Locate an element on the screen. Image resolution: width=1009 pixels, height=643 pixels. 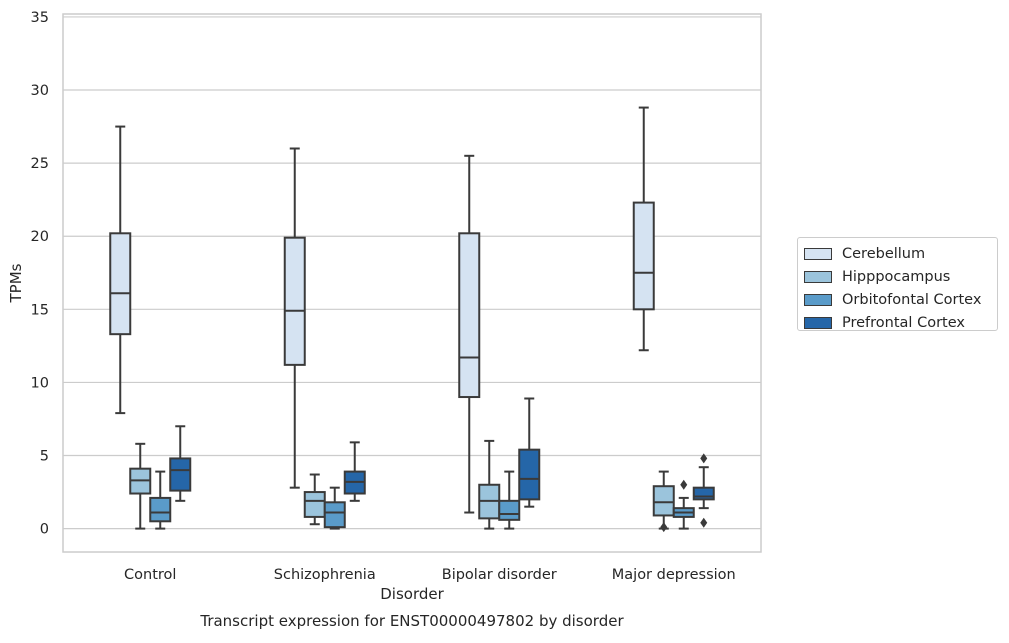
legend-label-cerebellum: Cerebellum is located at coordinates (884, 253).